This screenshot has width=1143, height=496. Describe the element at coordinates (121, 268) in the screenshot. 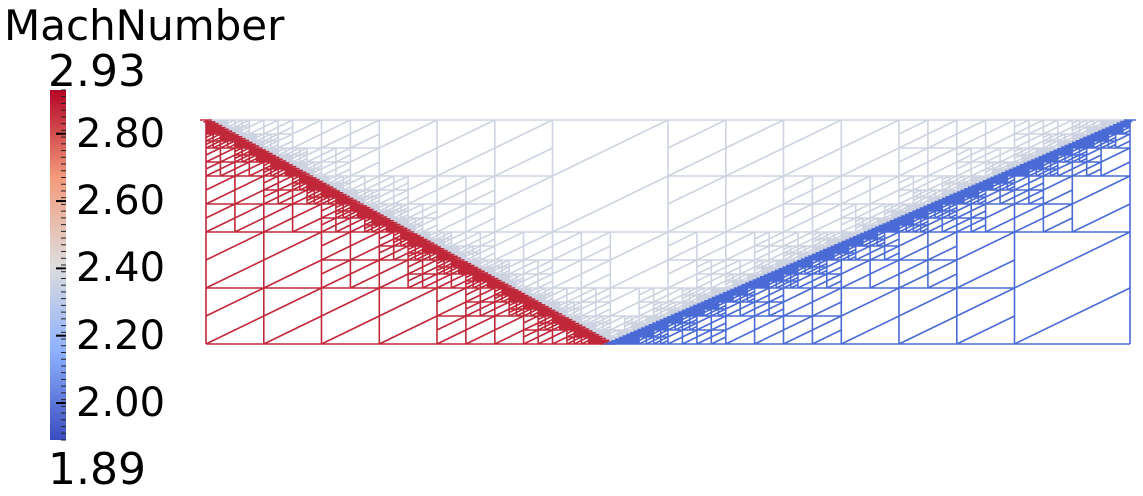

I see `scalar-bar-tick-label: 2.40` at that location.